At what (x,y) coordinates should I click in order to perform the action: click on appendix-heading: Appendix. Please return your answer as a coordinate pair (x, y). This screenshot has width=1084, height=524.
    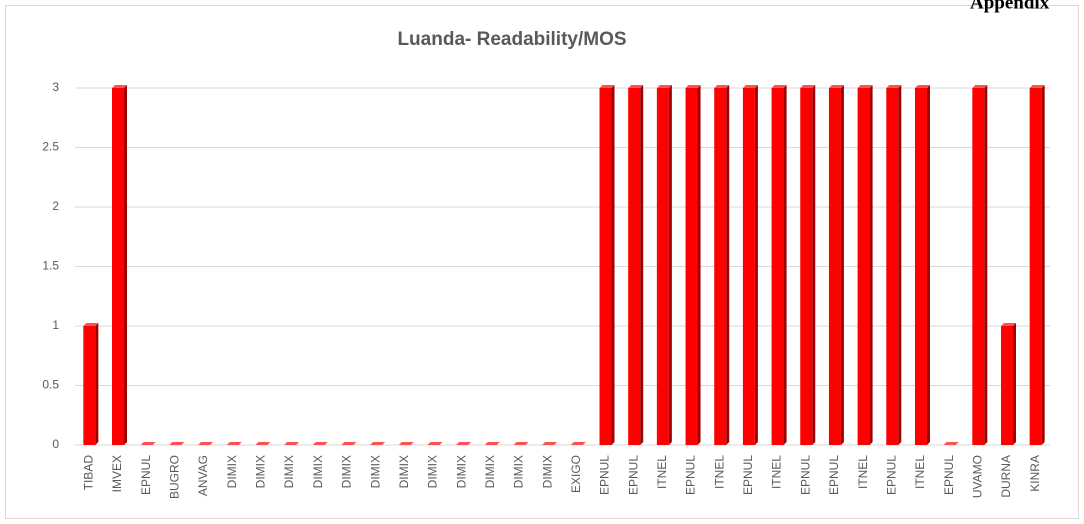
    Looking at the image, I should click on (1010, 6).